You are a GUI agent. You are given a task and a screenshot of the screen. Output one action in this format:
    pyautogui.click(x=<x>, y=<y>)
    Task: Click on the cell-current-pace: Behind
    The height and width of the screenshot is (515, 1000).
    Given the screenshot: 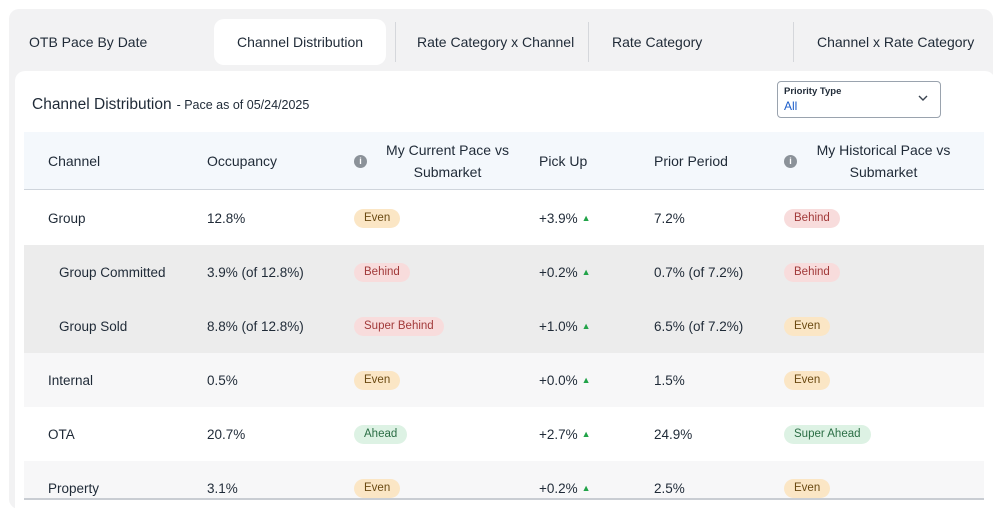 What is the action you would take?
    pyautogui.click(x=382, y=272)
    